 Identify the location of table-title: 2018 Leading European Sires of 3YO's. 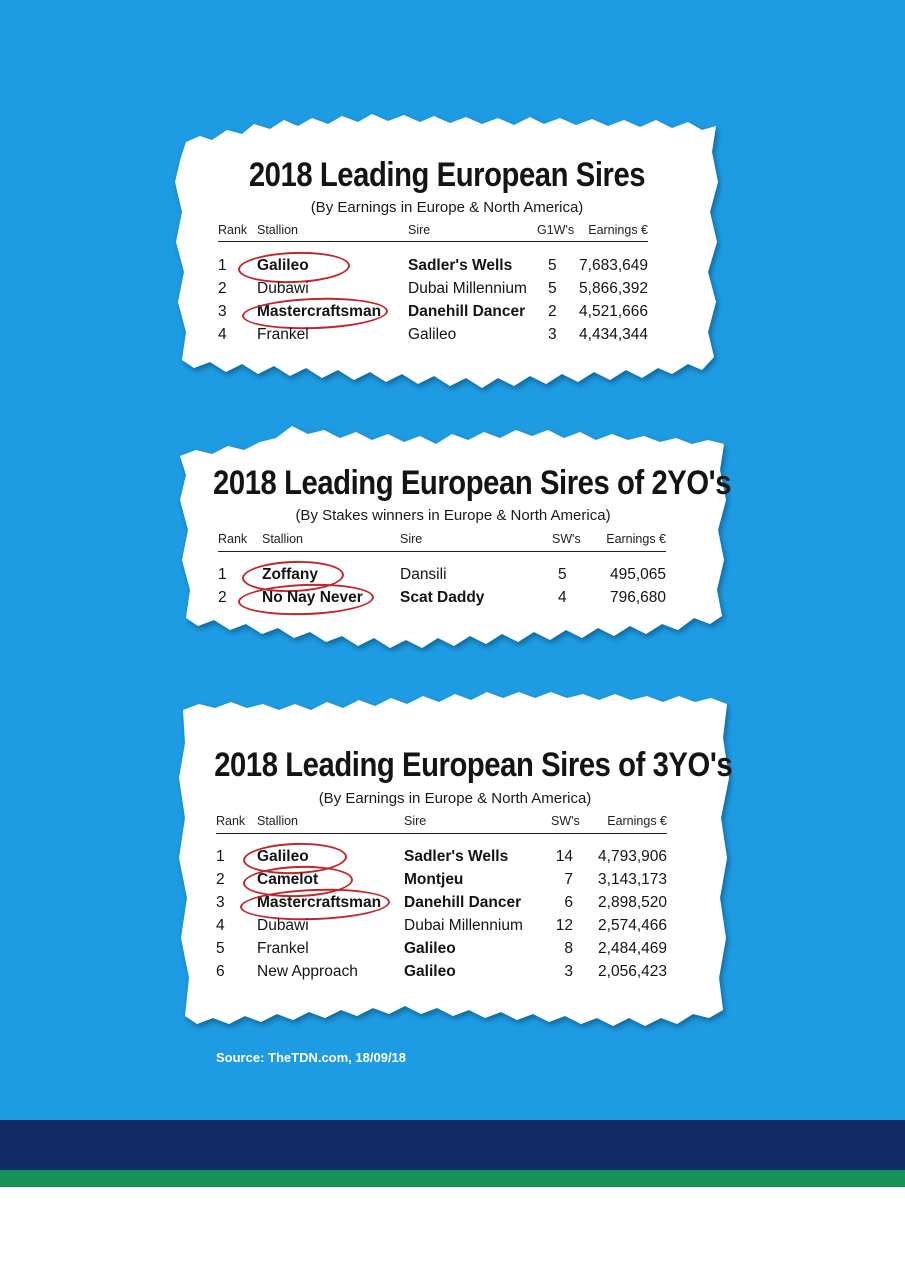
(473, 765).